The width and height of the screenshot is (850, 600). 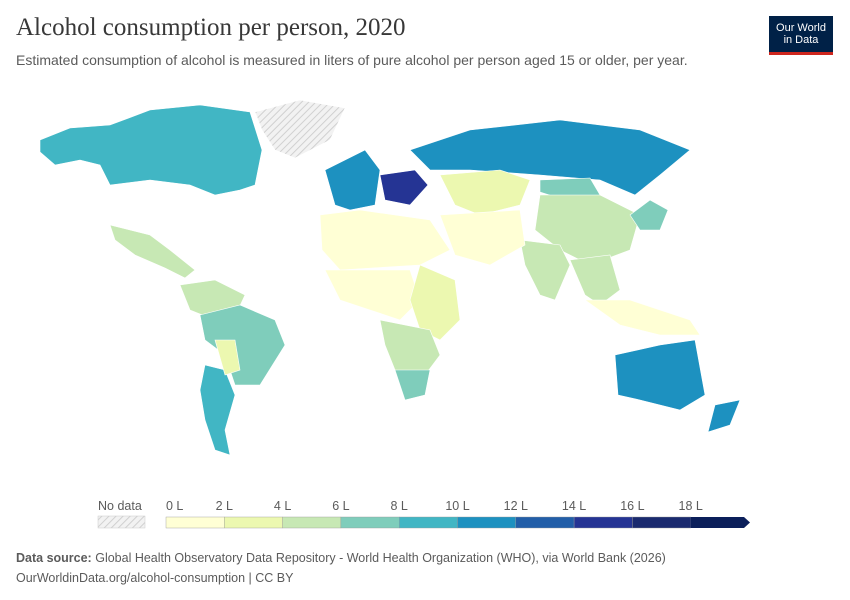 What do you see at coordinates (282, 506) in the screenshot?
I see `legend-tick-label: 4 L` at bounding box center [282, 506].